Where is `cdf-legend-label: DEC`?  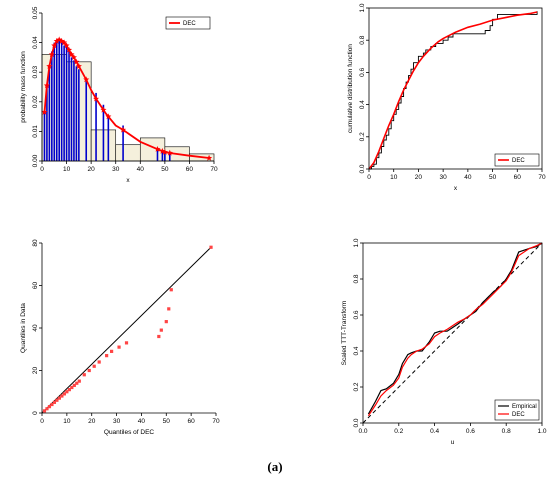
cdf-legend-label: DEC is located at coordinates (518, 161).